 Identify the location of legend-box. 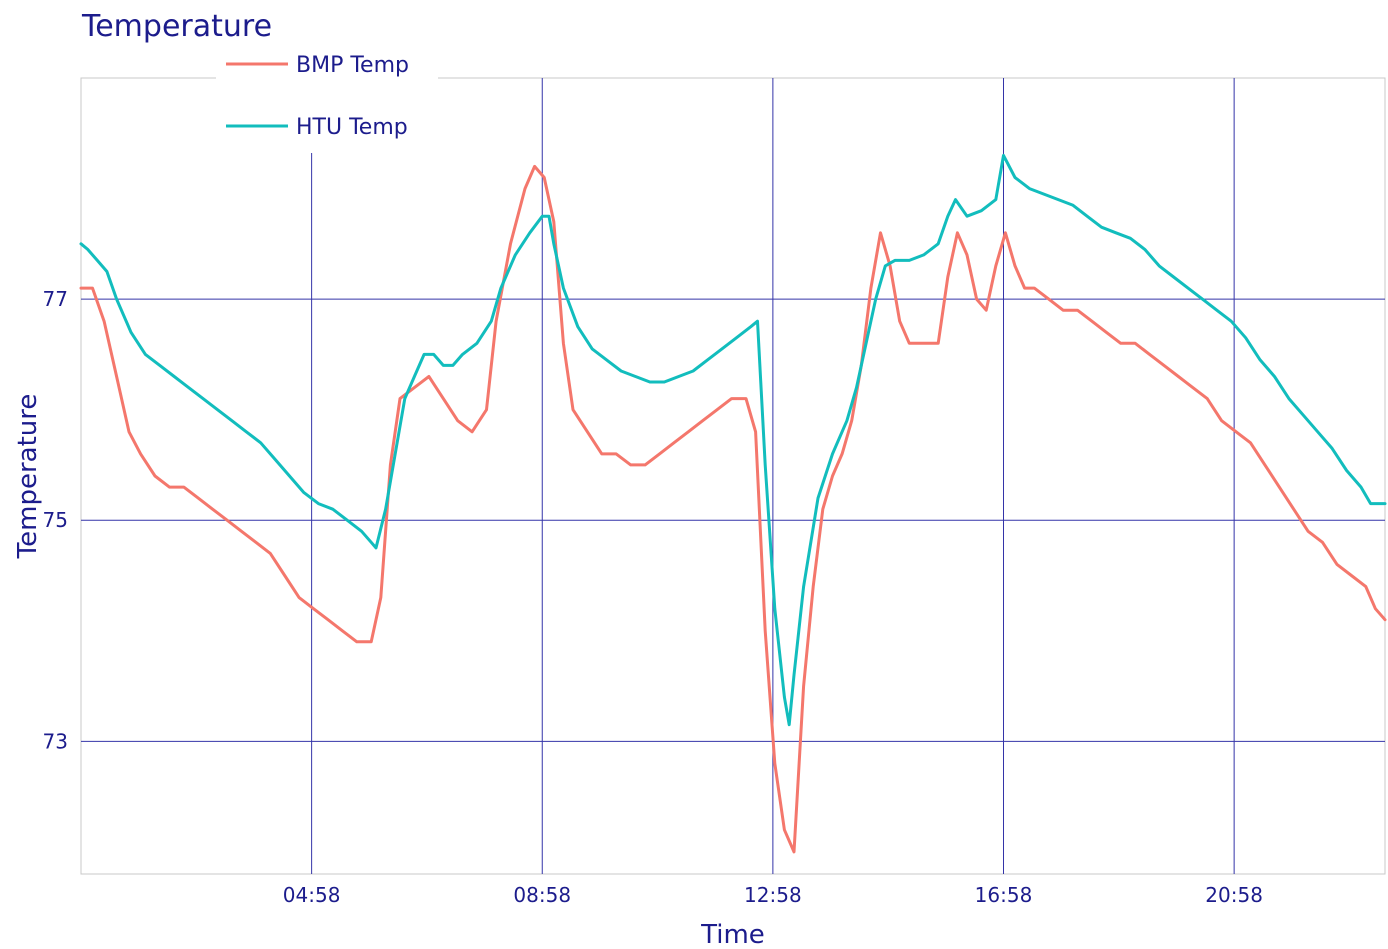
(327, 101).